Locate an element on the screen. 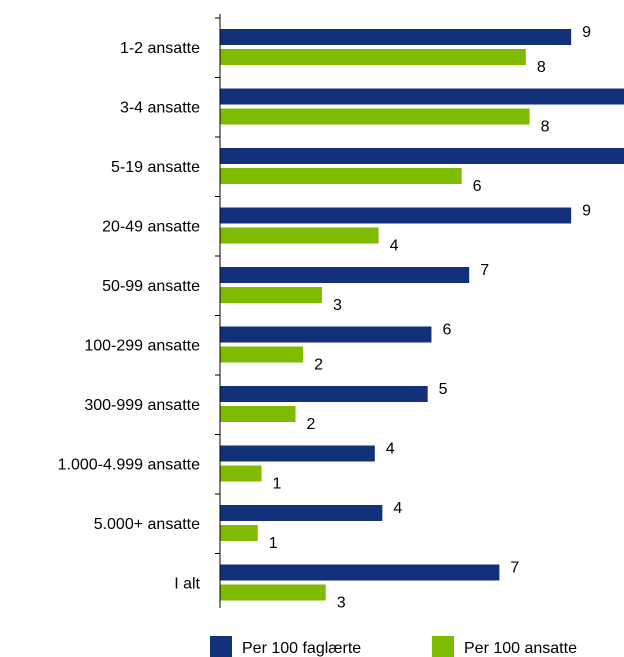  legend-label-faglaerte: Per 100 faglærte is located at coordinates (301, 648).